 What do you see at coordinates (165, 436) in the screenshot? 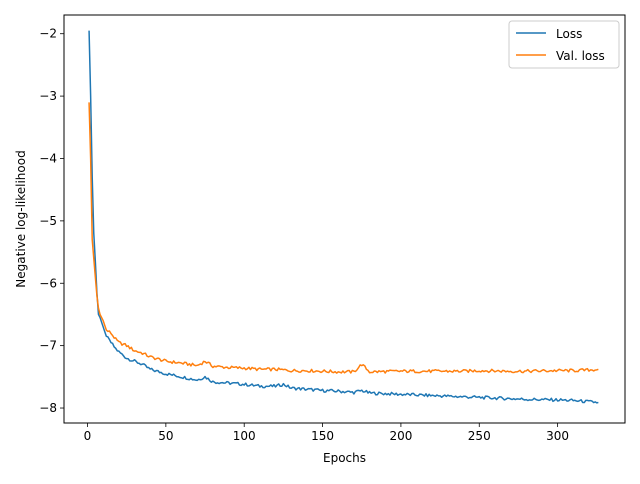
I see `x-tick-label: 50` at bounding box center [165, 436].